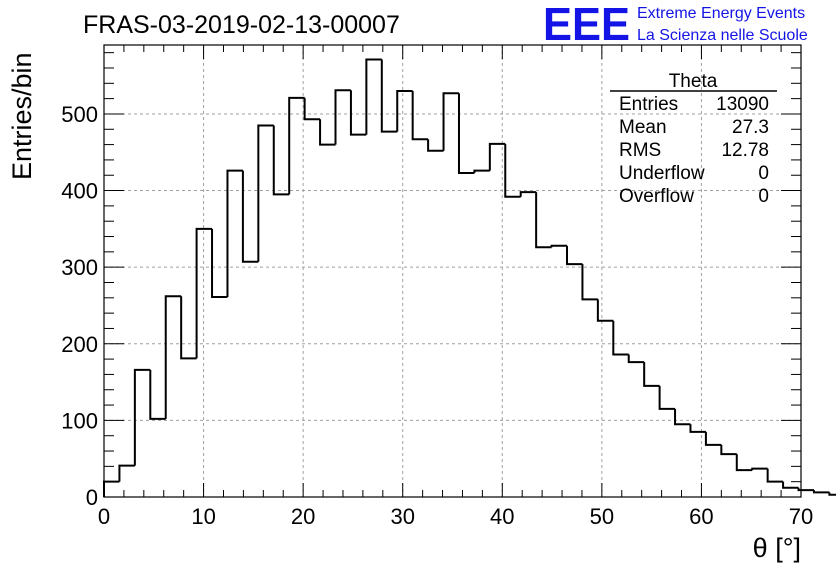 The image size is (836, 572). What do you see at coordinates (104, 516) in the screenshot?
I see `x-tick-label: 0` at bounding box center [104, 516].